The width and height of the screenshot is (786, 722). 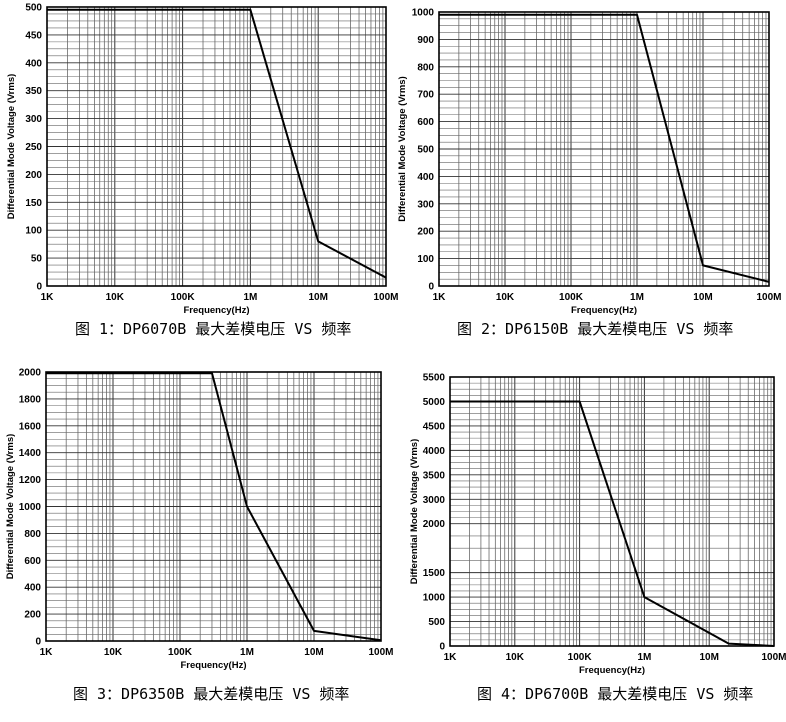 What do you see at coordinates (30, 507) in the screenshot?
I see `chart-3-y-tick-label: 1000` at bounding box center [30, 507].